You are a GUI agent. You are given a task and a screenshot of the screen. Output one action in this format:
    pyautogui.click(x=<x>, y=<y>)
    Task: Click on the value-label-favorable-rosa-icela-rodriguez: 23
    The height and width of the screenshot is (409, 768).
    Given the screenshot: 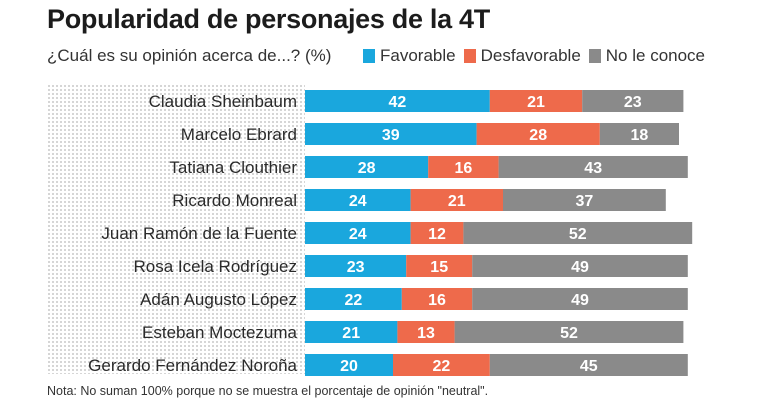 What is the action you would take?
    pyautogui.click(x=356, y=267)
    